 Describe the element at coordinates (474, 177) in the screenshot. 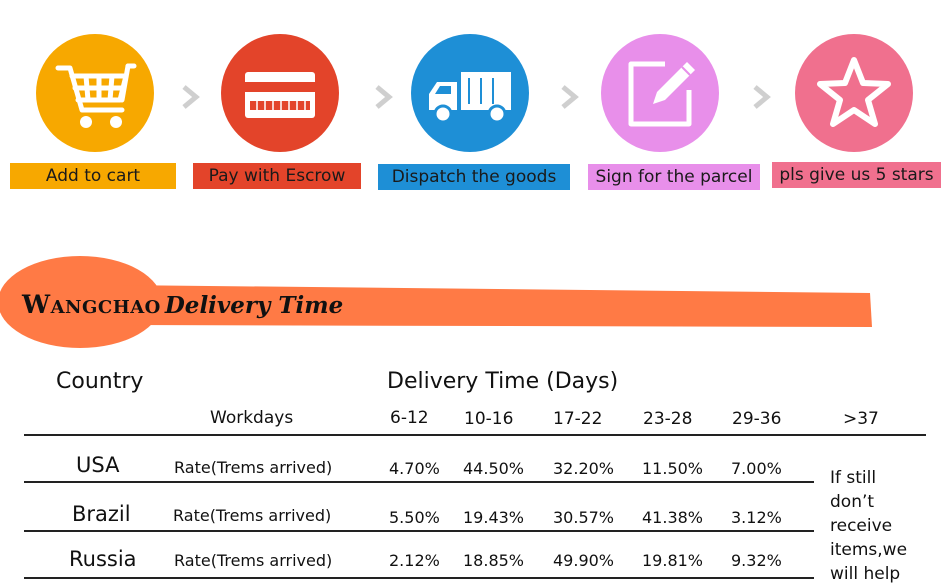

I see `step-label-dispatch-the-goods: Dispatch the goods` at that location.